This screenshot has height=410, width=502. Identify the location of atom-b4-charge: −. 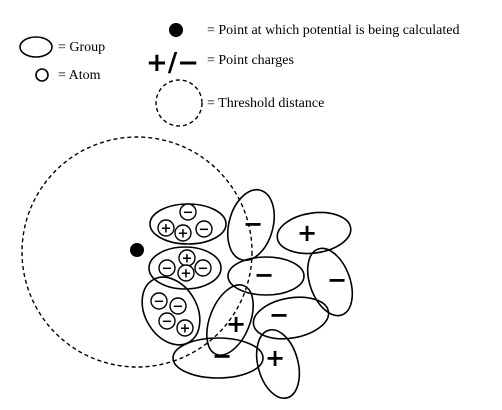
(203, 269).